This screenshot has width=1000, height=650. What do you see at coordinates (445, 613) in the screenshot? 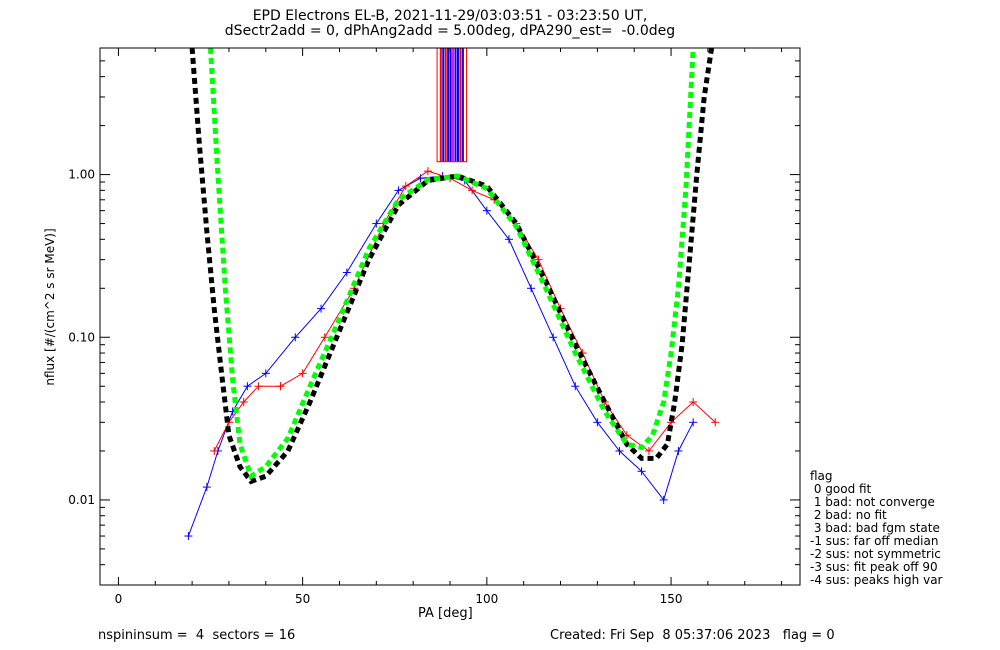
I see `x-axis-label: PA [deg]` at bounding box center [445, 613].